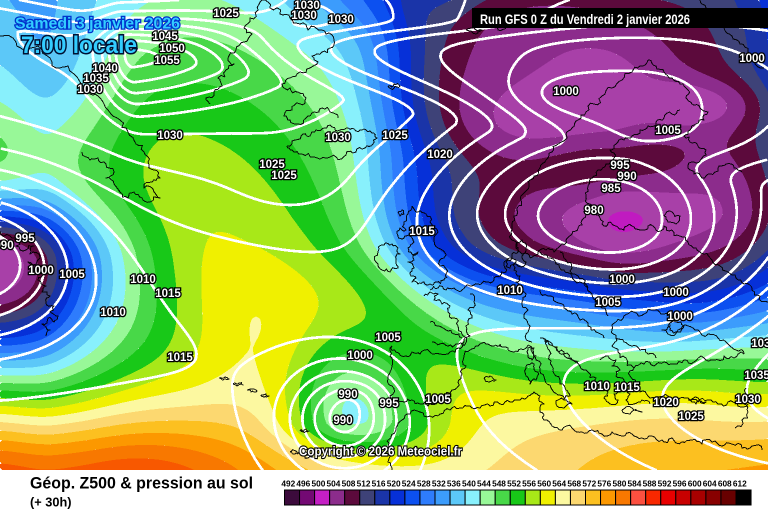 This screenshot has height=512, width=768. What do you see at coordinates (680, 484) in the screenshot?
I see `svg-text: 596` at bounding box center [680, 484].